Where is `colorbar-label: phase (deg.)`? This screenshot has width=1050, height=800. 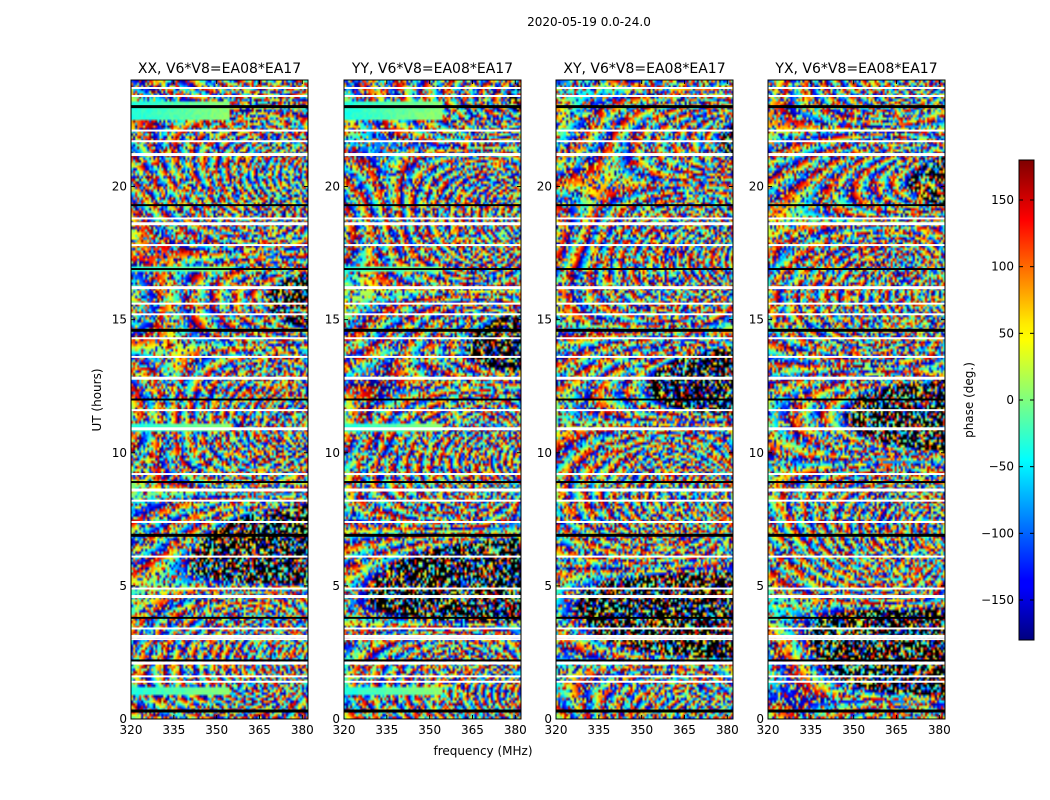
colorbar-label: phase (deg.) is located at coordinates (969, 400).